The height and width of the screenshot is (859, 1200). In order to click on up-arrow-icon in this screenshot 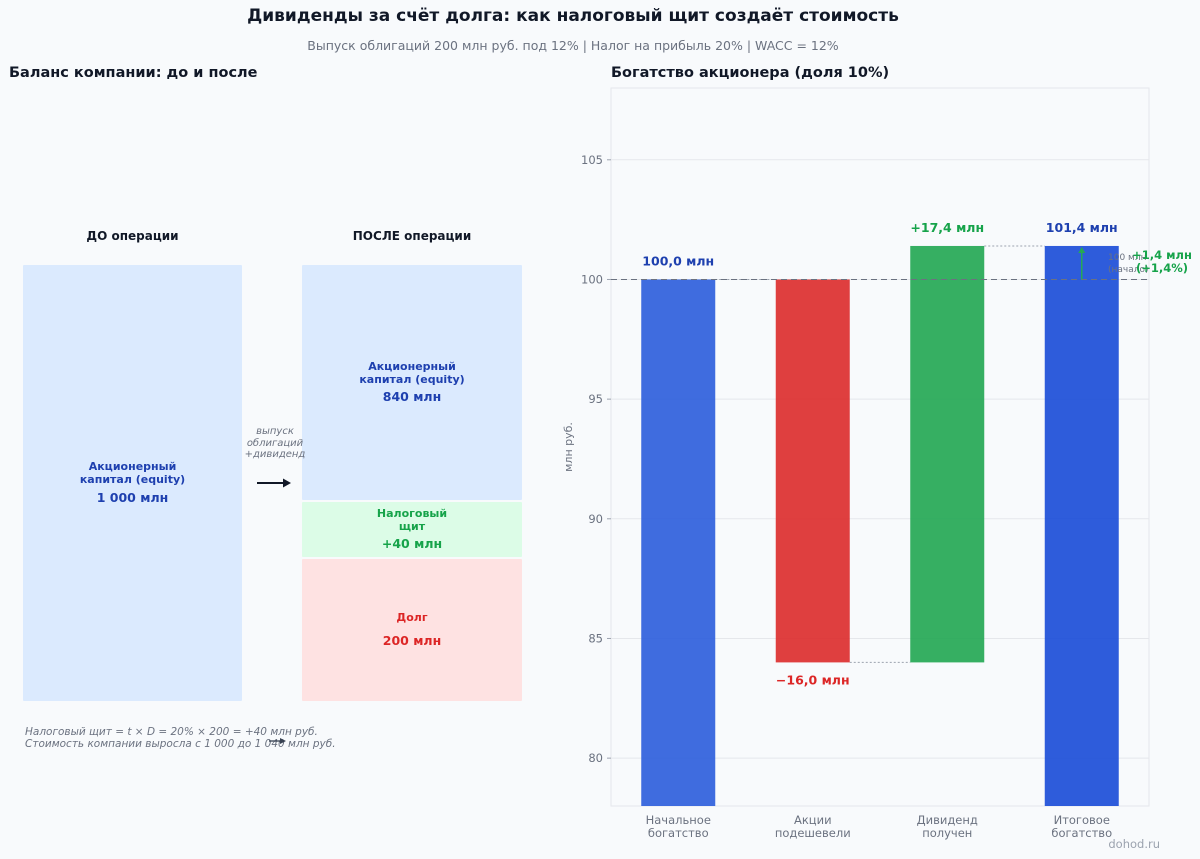, I will do `click(1082, 249)`.